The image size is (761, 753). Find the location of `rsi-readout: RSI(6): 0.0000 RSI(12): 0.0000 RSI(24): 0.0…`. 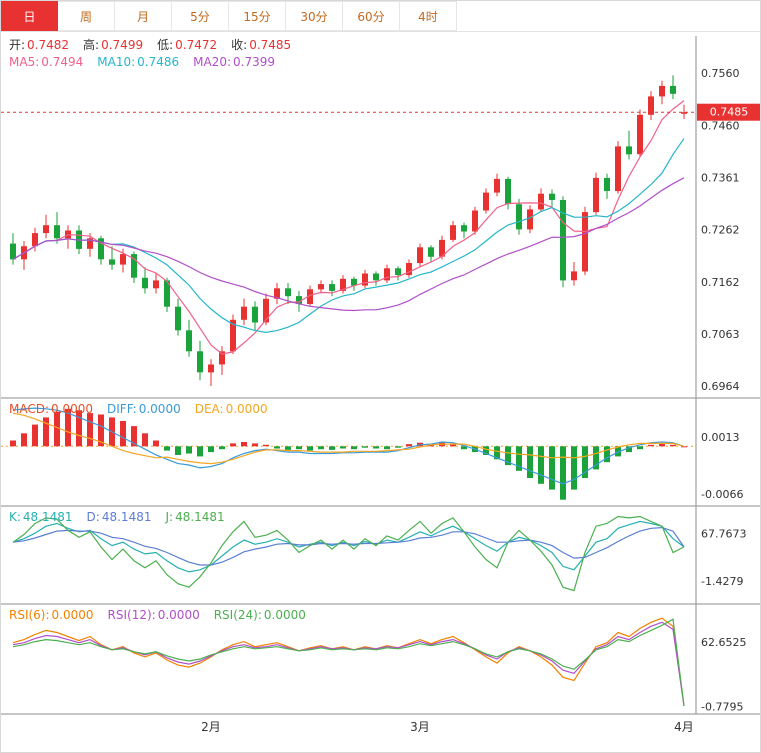

rsi-readout: RSI(6): 0.0000 RSI(12): 0.0000 RSI(24): 0.0… is located at coordinates (157, 615).